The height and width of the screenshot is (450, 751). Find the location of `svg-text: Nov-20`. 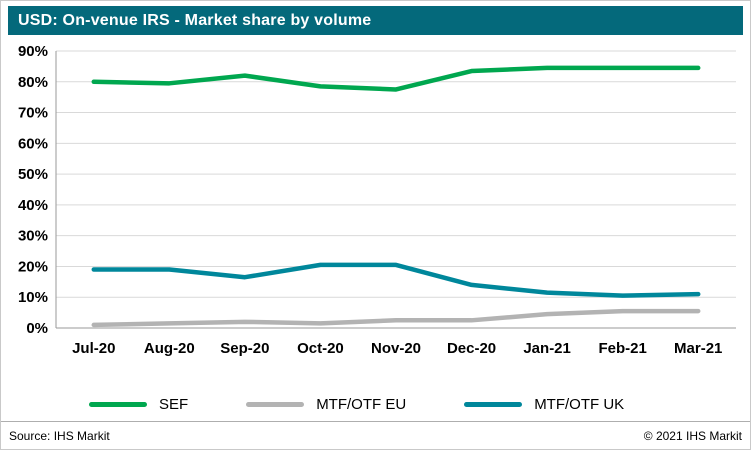

svg-text: Nov-20 is located at coordinates (396, 348).